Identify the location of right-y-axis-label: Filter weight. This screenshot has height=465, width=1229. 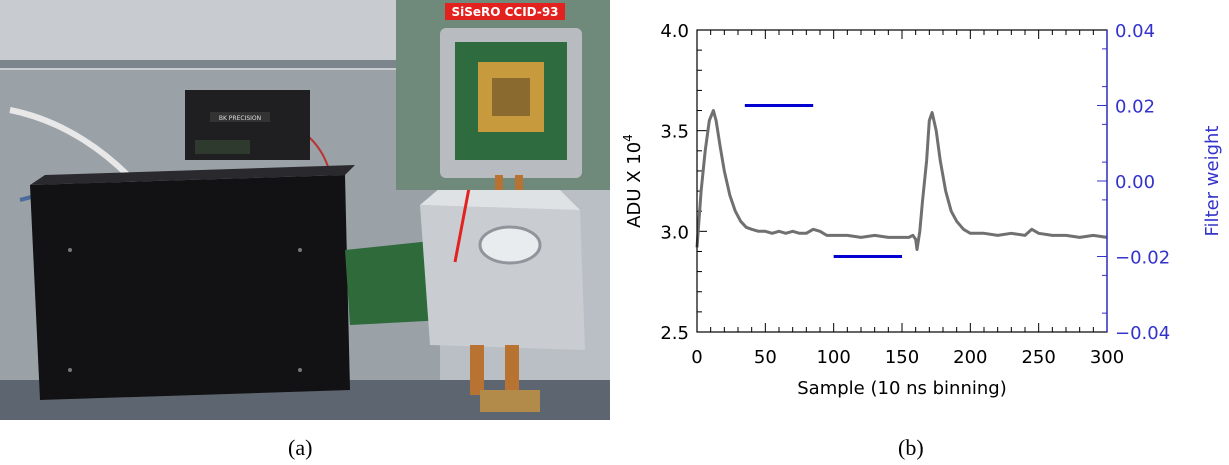
(1212, 181).